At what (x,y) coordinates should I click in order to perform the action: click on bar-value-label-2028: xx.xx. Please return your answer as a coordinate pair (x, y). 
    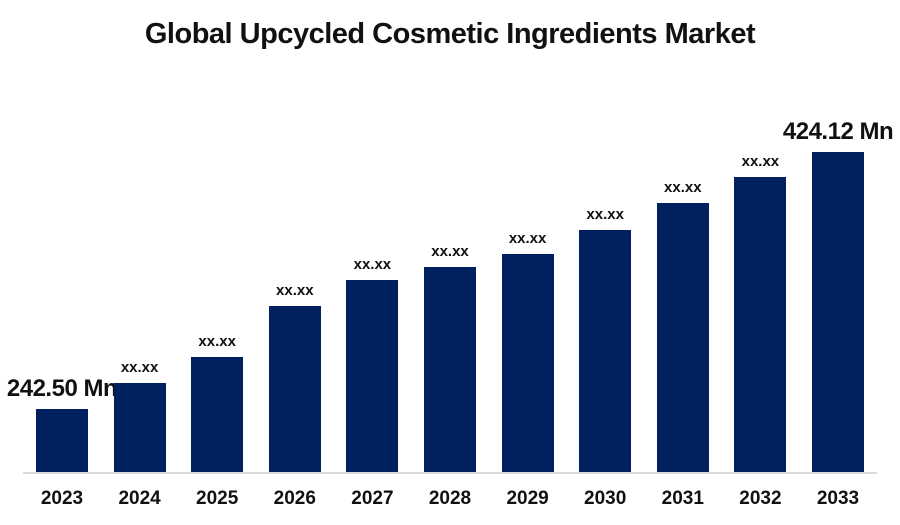
    Looking at the image, I should click on (450, 251).